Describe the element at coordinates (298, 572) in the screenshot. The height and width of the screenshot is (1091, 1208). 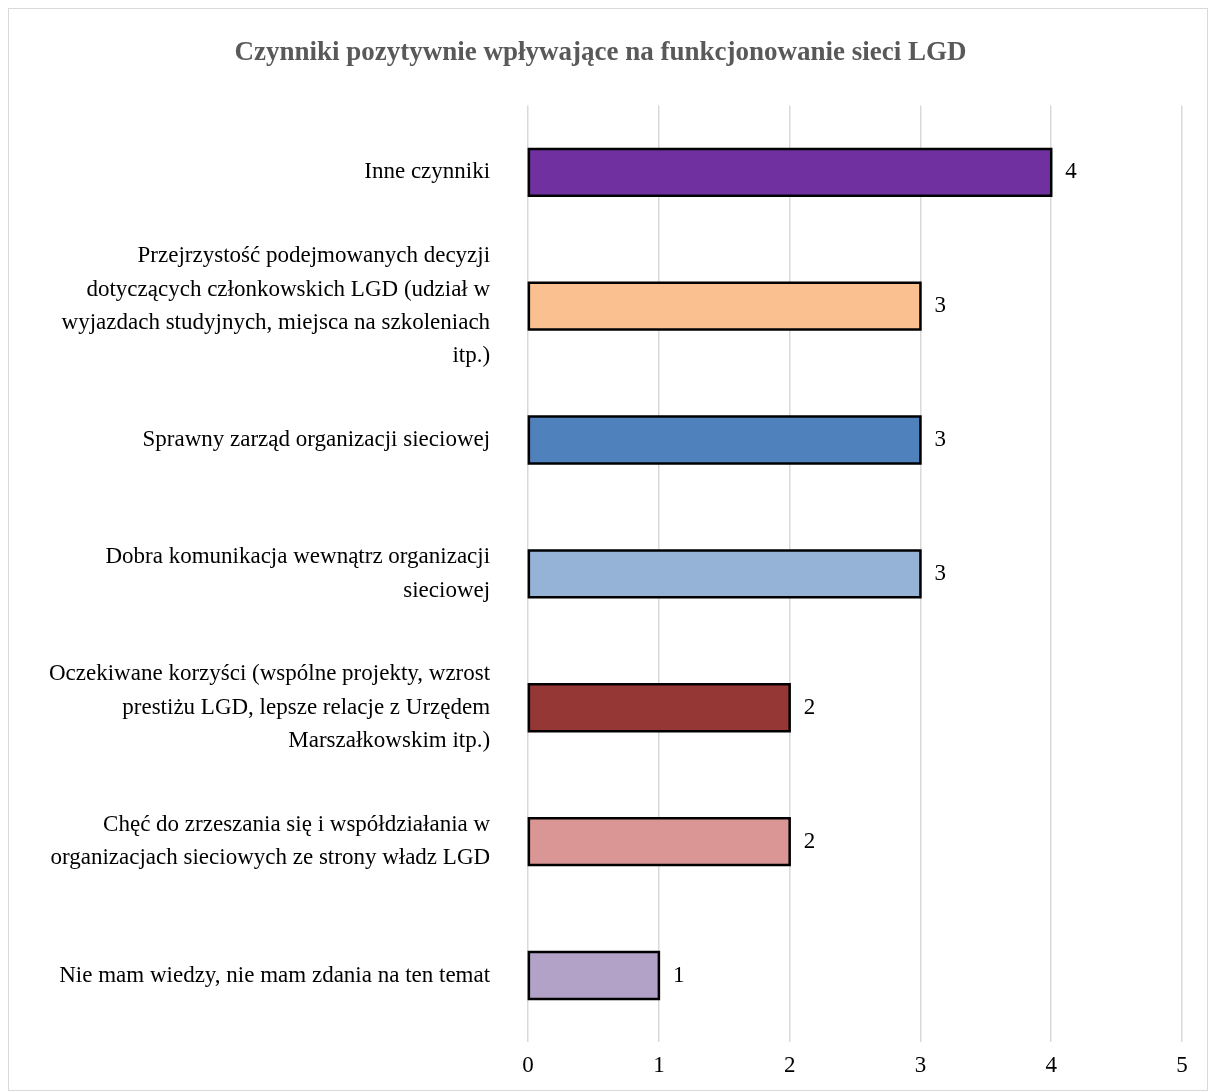
I see `y-tick-label: Dobra komunikacja wewnątrz organizacji sieciowej` at that location.